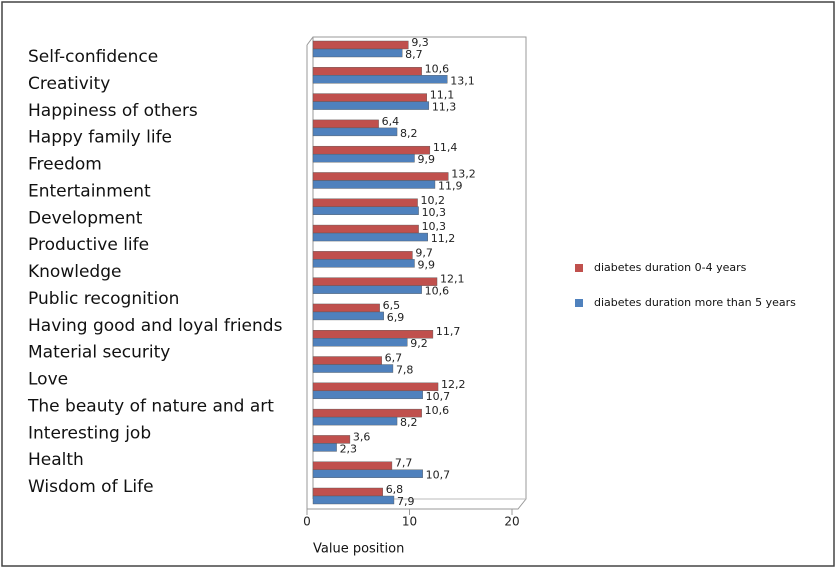  Describe the element at coordinates (420, 42) in the screenshot. I see `value-label: 9,3` at that location.